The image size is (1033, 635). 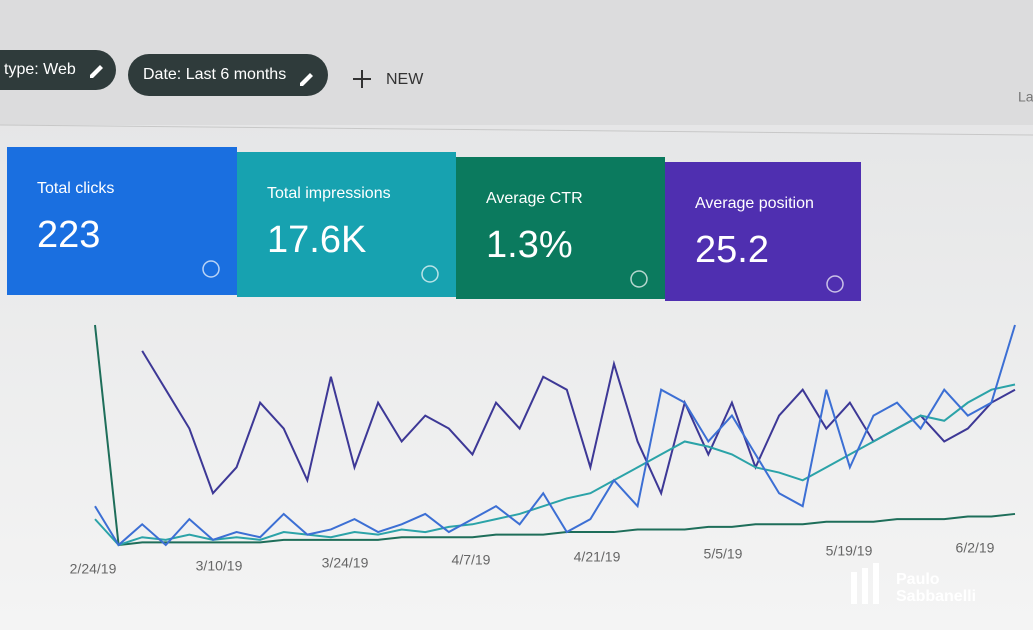 I want to click on watermark: Sabbanelli, so click(x=936, y=596).